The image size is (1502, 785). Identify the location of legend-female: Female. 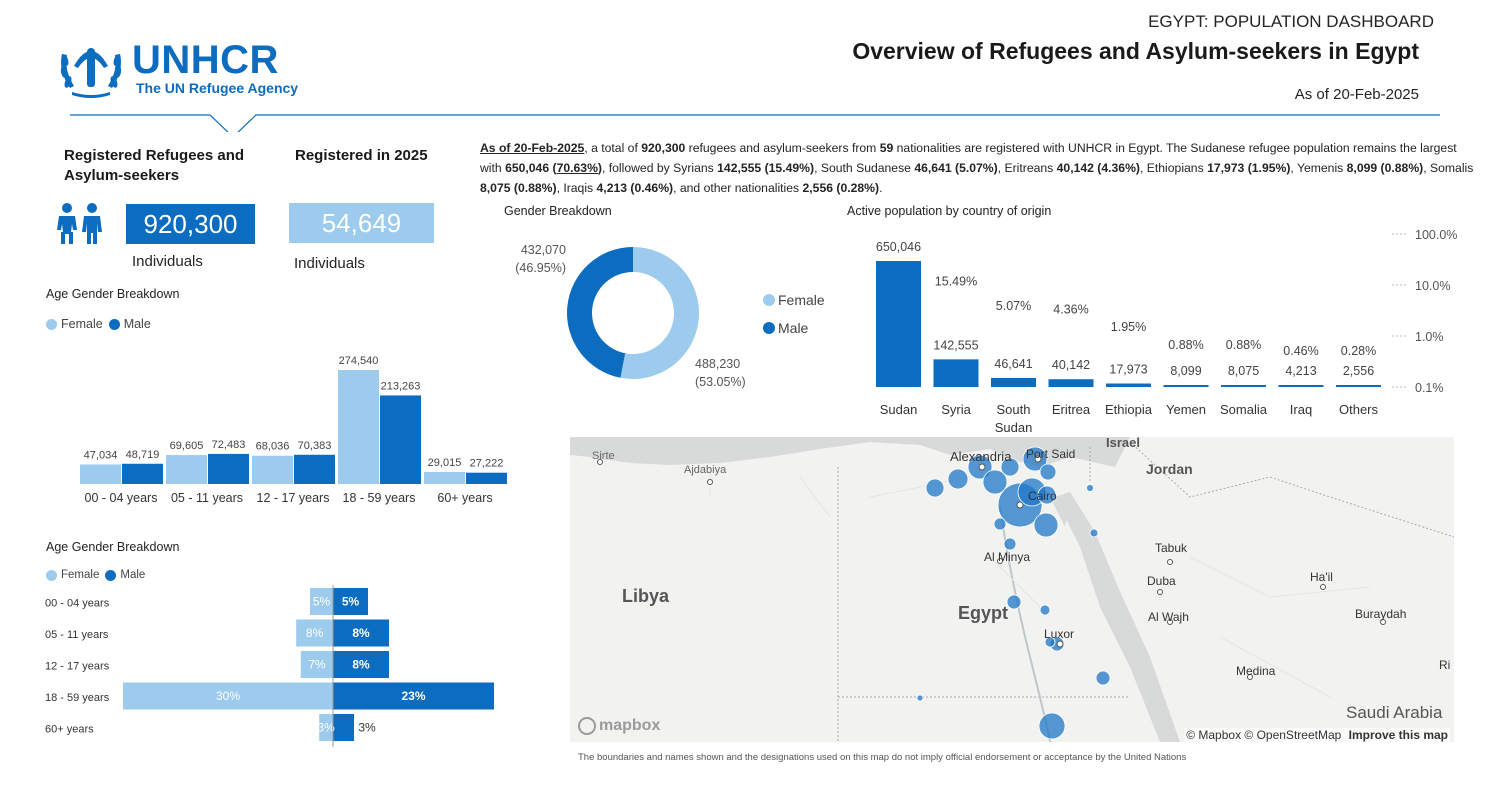
(82, 324).